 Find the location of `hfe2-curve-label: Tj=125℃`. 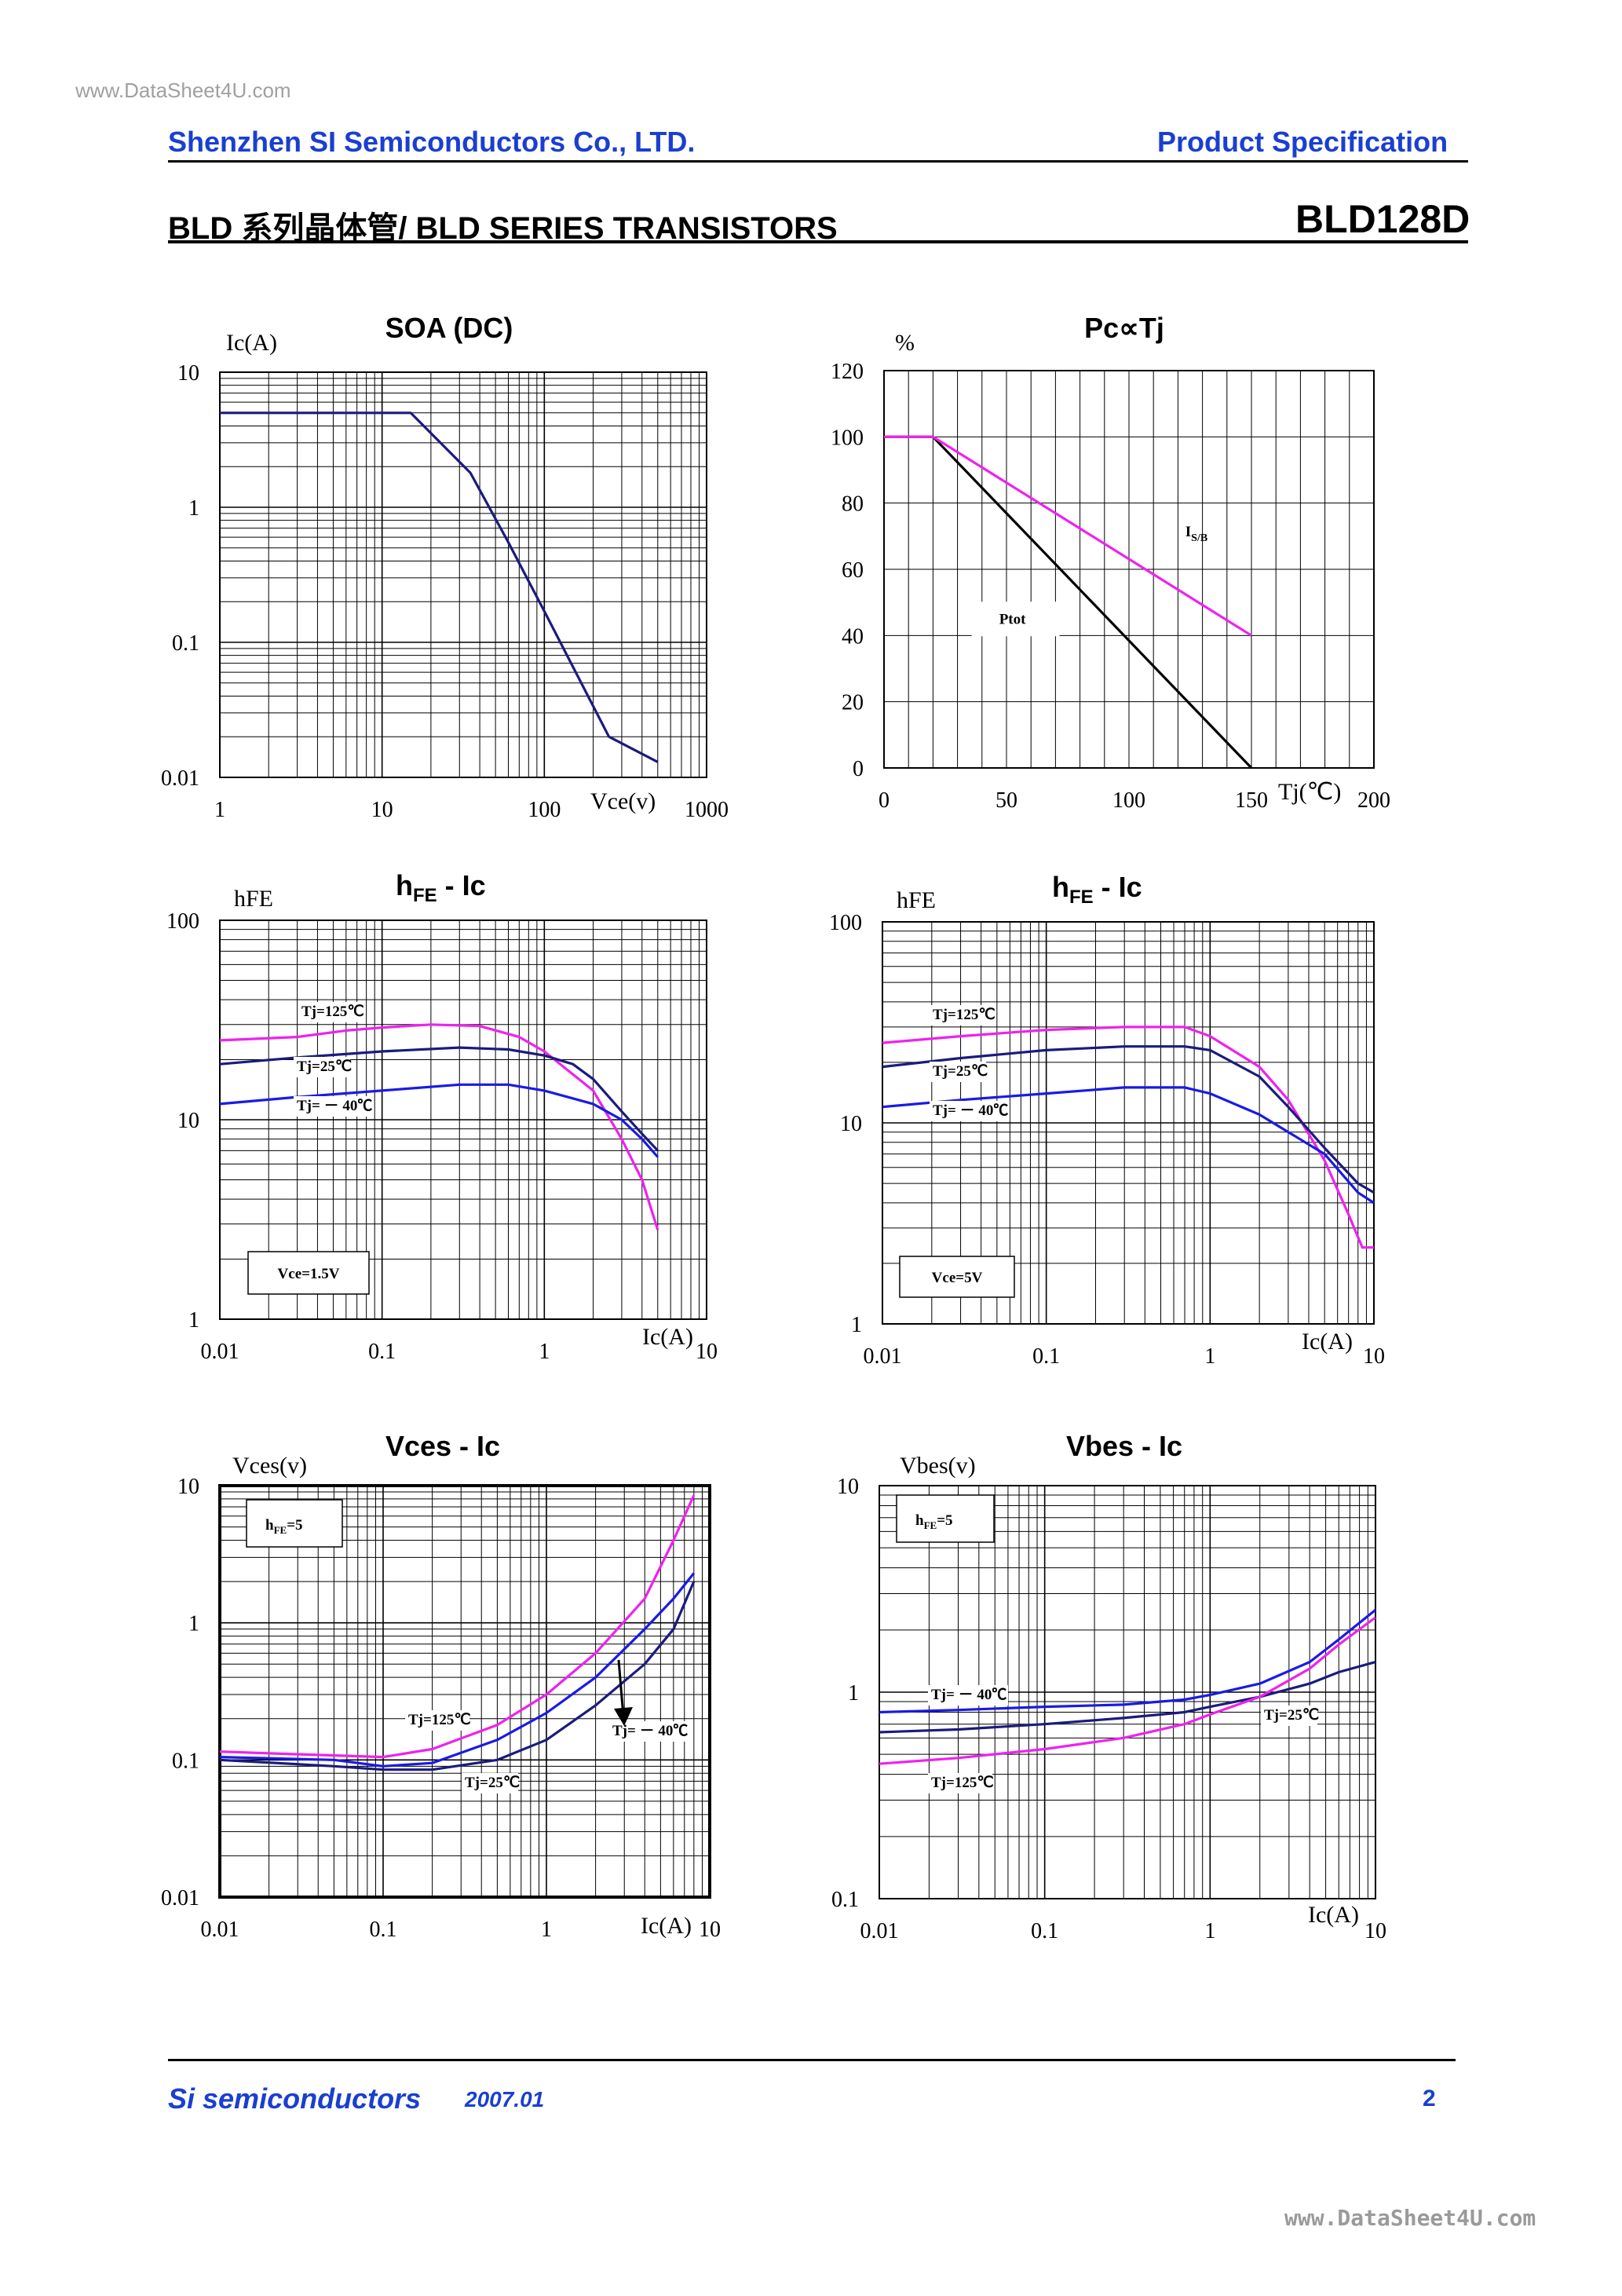

hfe2-curve-label: Tj=125℃ is located at coordinates (964, 1015).